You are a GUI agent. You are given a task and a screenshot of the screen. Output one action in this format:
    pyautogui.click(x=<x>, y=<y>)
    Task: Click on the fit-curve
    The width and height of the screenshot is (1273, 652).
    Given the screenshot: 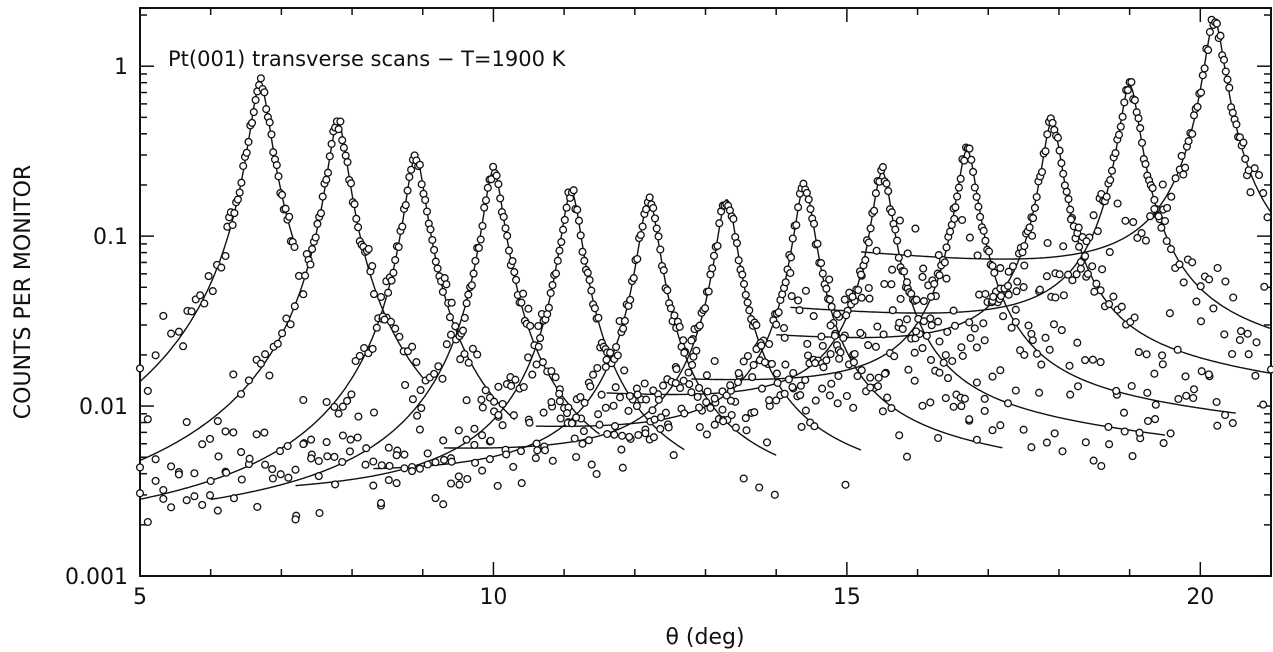 What is the action you would take?
    pyautogui.click(x=1066, y=140)
    